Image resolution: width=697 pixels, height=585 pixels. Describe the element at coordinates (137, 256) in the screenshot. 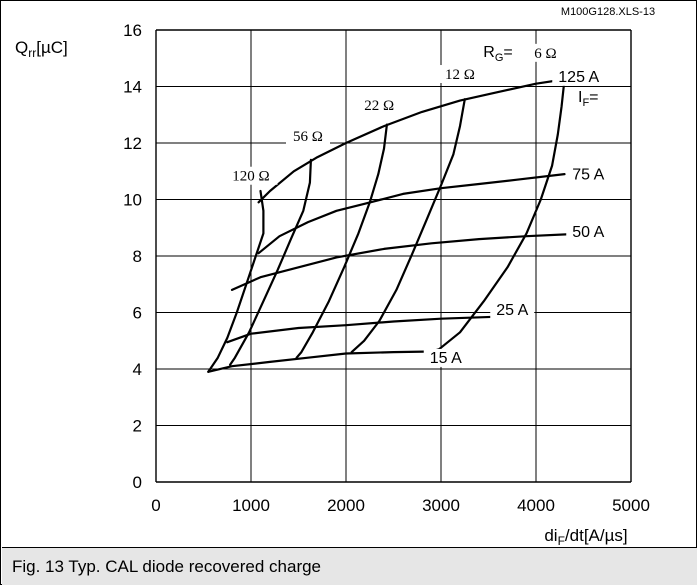

I see `y-tick-label: 8` at that location.